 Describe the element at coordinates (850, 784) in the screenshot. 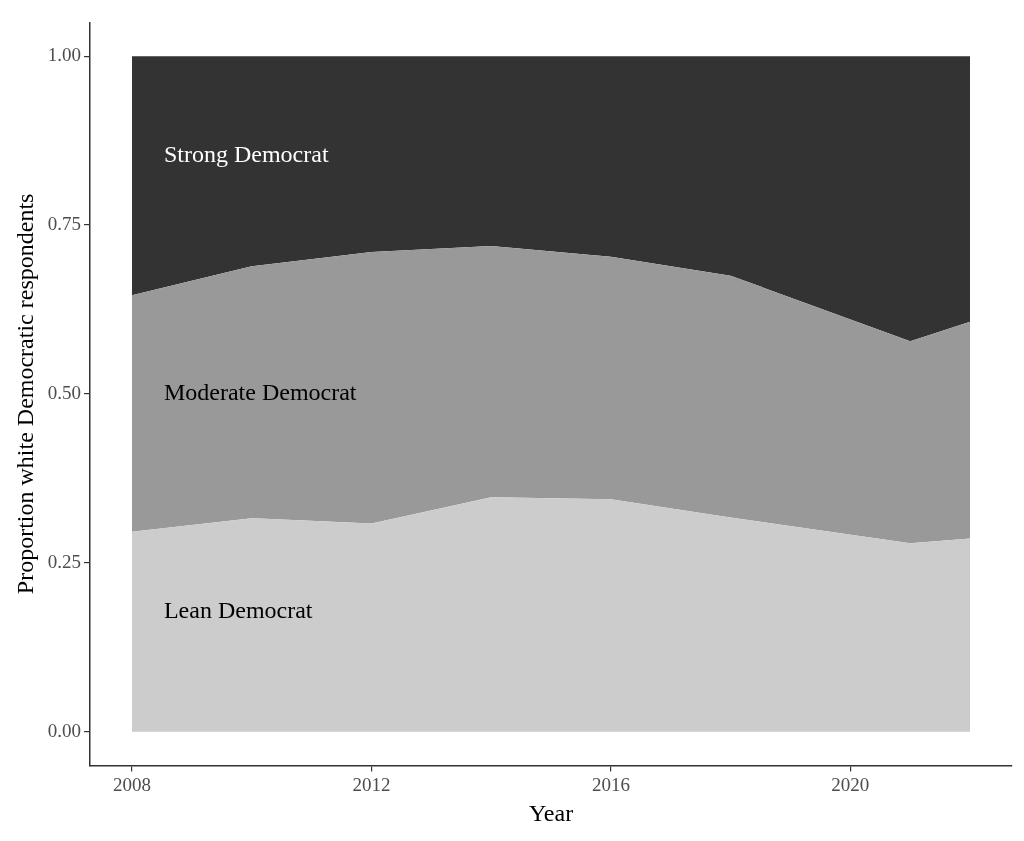

I see `x-tick-label: 2020` at that location.